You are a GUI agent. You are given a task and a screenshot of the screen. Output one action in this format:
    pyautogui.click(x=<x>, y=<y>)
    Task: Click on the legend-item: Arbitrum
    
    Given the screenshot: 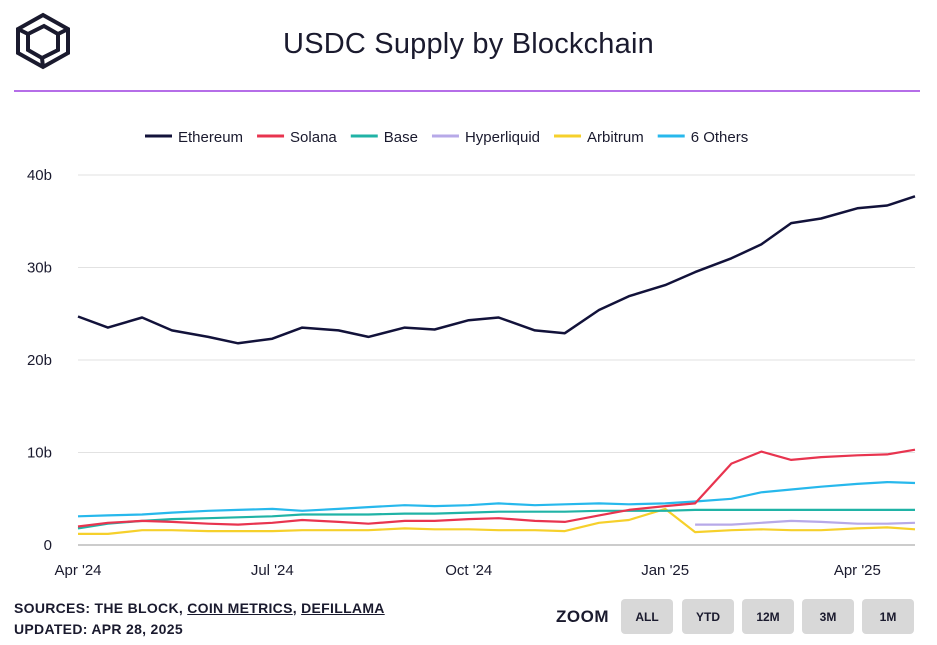 What is the action you would take?
    pyautogui.click(x=599, y=137)
    